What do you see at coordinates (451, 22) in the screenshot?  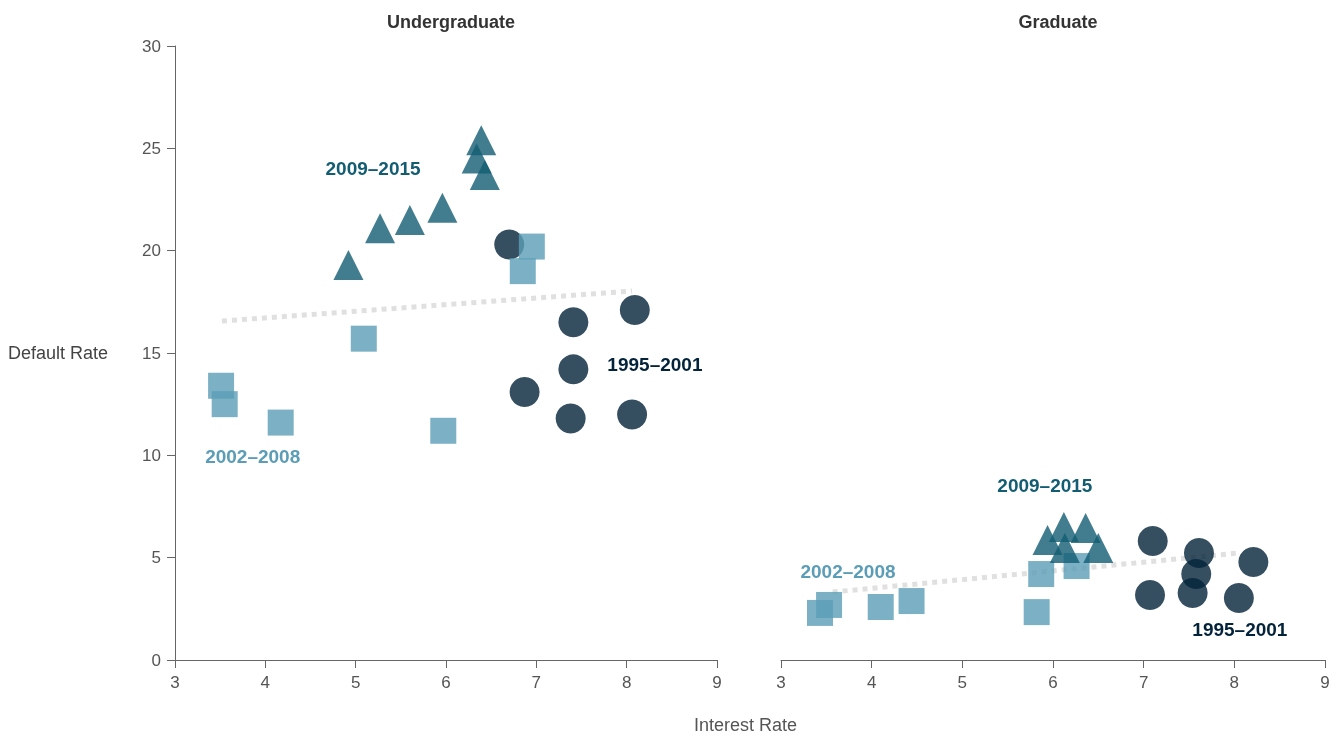 I see `chart-title: Undergraduate` at bounding box center [451, 22].